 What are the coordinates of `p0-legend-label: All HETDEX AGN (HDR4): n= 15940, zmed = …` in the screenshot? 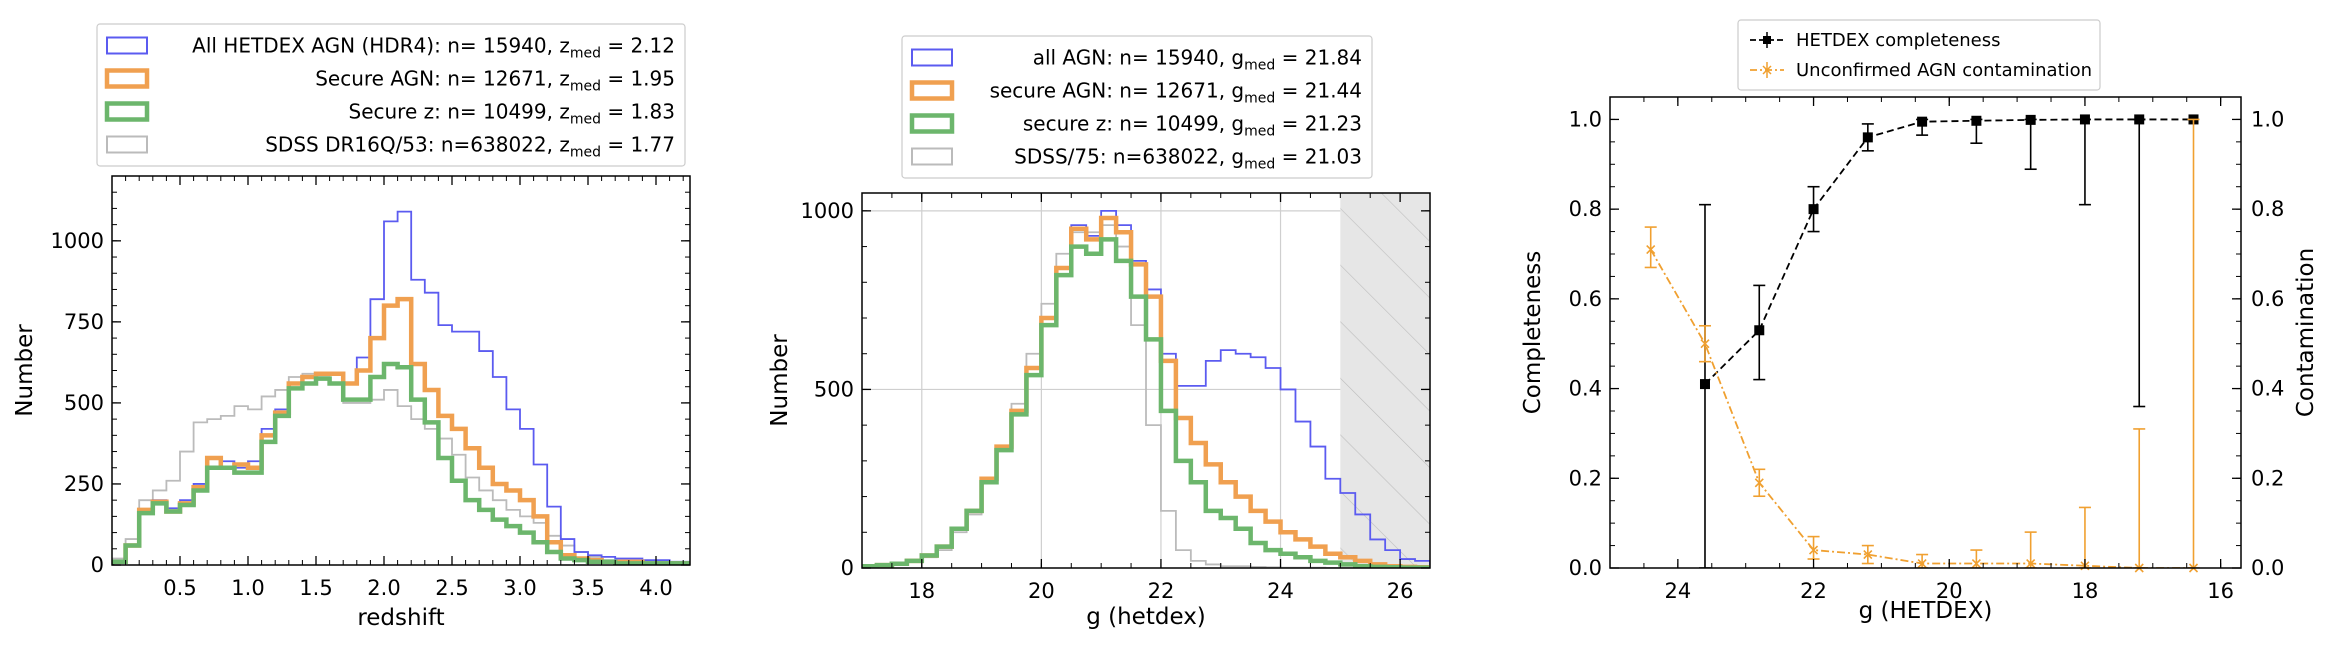 It's located at (433, 48).